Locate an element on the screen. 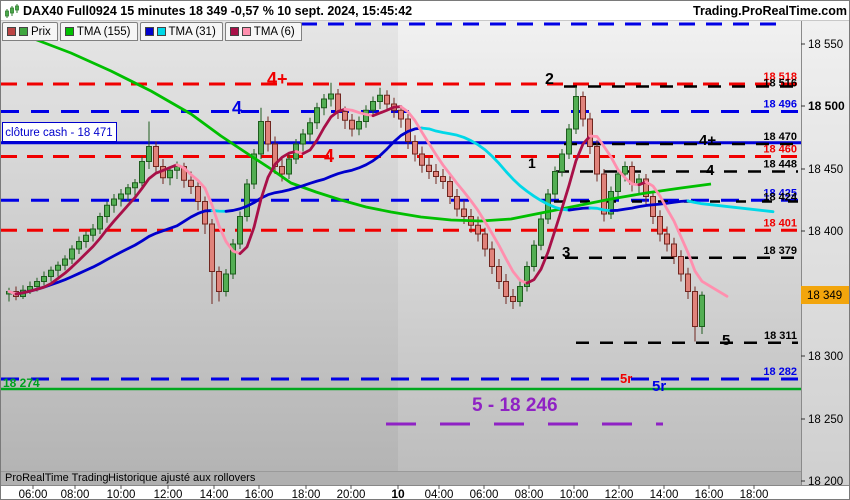  svg-text: 18 425 is located at coordinates (780, 193).